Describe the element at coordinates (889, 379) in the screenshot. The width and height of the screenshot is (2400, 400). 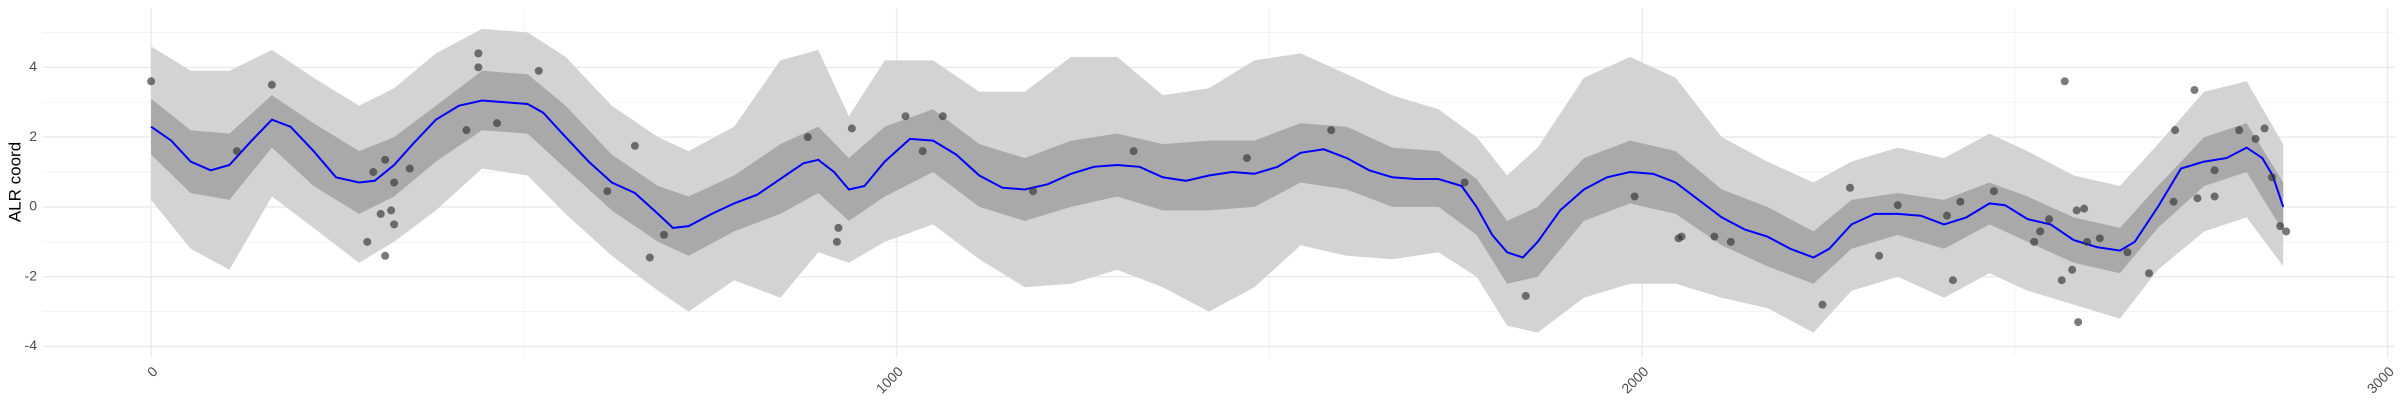
I see `x-tick-label: 1000` at that location.